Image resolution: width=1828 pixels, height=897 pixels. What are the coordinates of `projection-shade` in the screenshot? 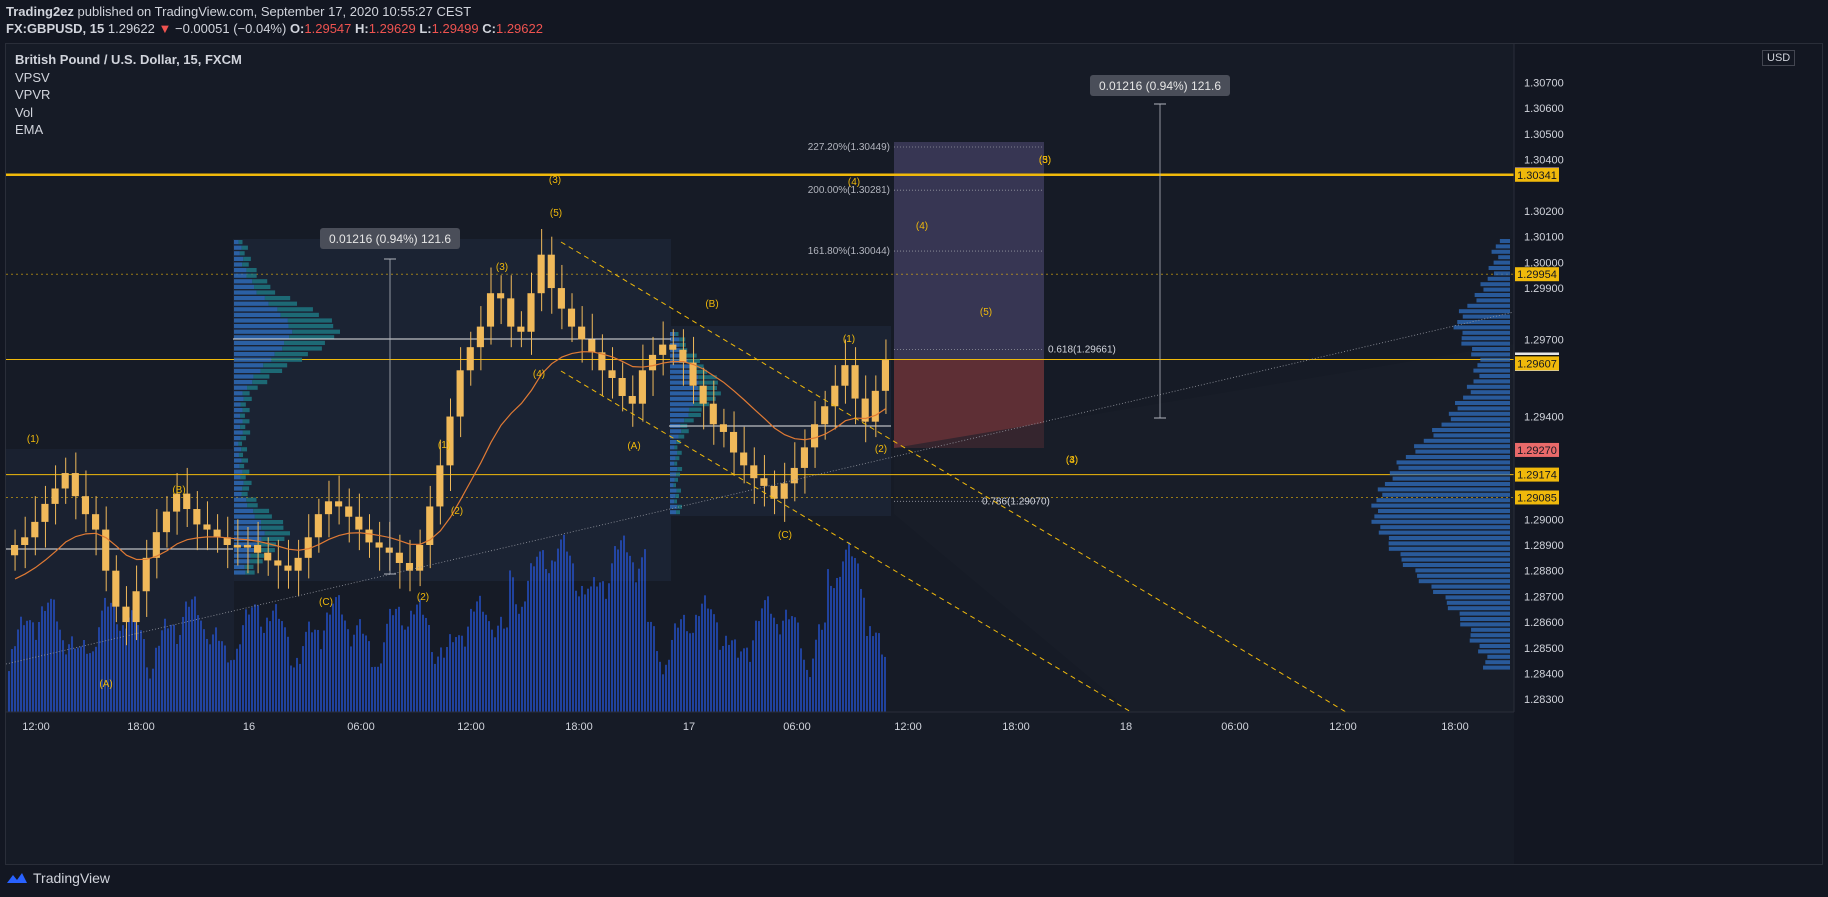 It's located at (1204, 528).